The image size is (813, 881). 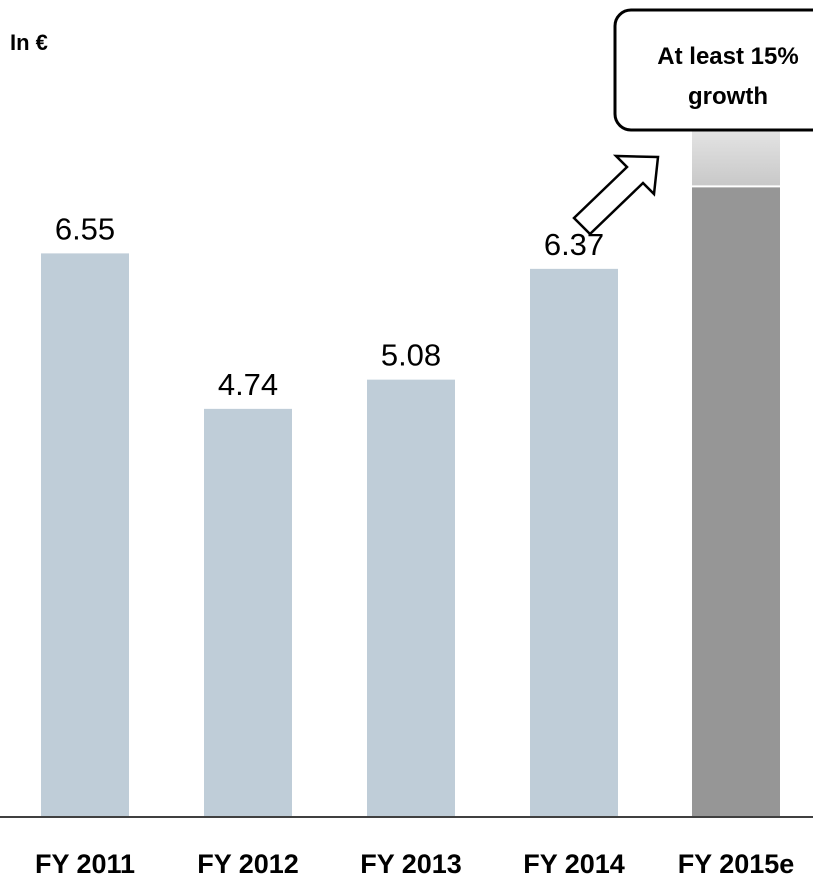 I want to click on bar-fy-2015e, so click(x=736, y=501).